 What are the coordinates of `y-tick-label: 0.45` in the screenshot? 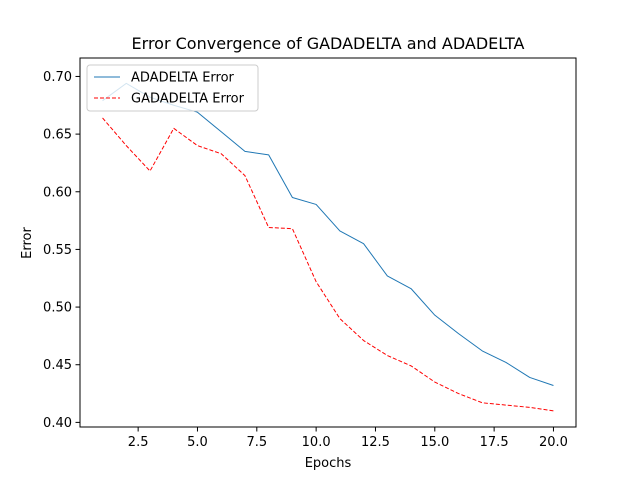 It's located at (57, 365).